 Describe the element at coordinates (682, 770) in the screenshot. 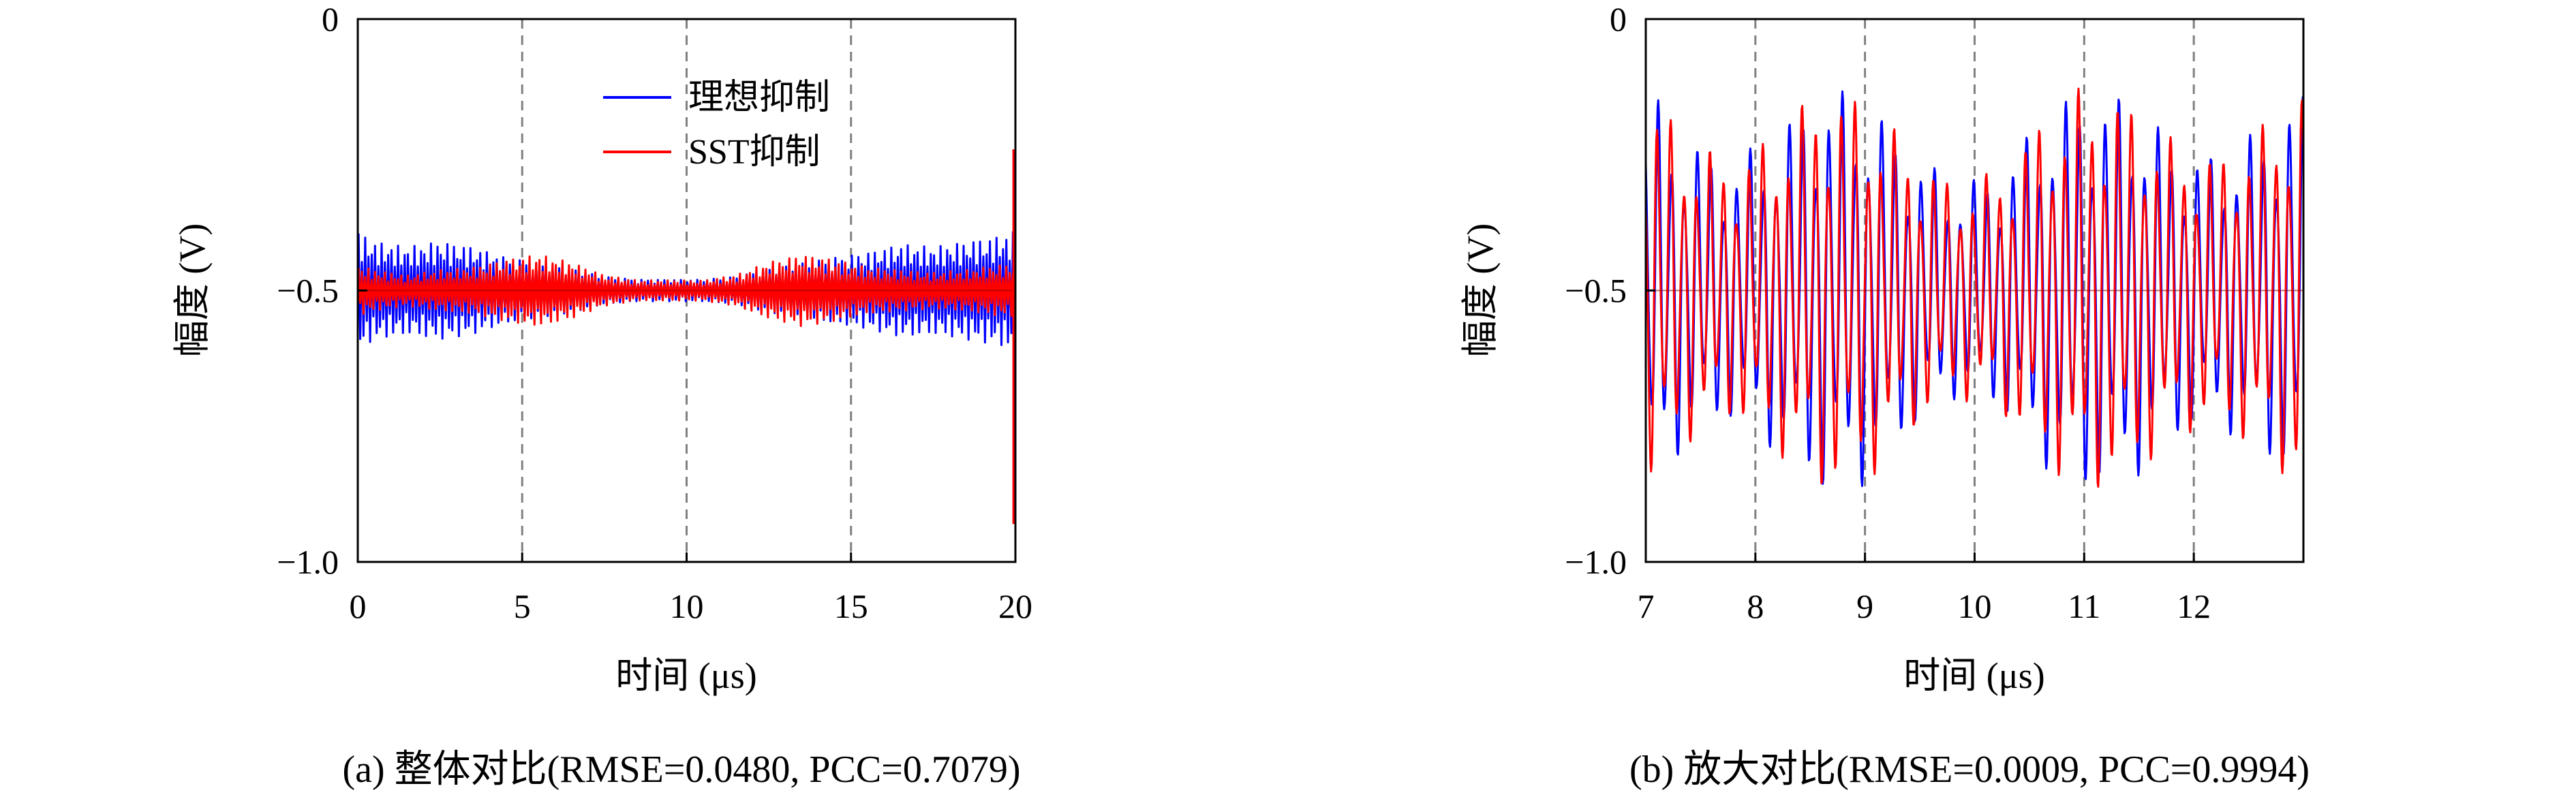

I see `panel-a-caption: (a) 整体对比(RMSE=0.0480, PCC=0.7079)` at that location.